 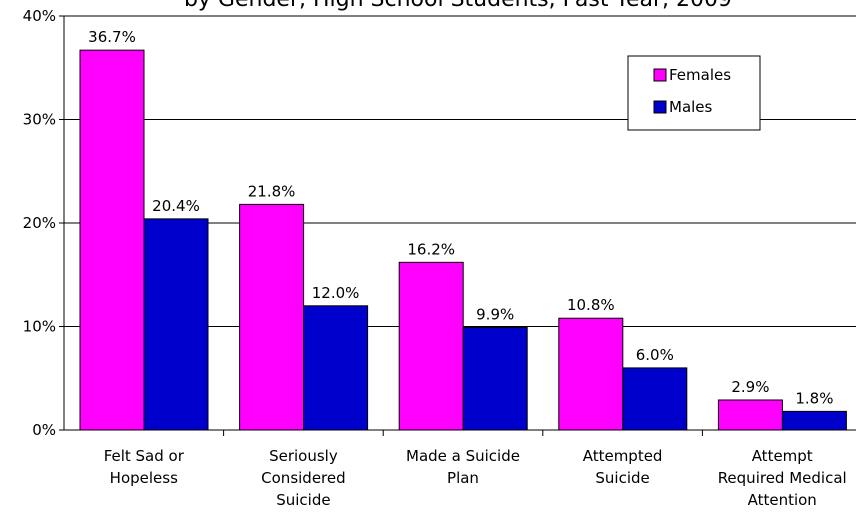 What do you see at coordinates (144, 456) in the screenshot?
I see `x-category-label: Felt Sad or` at bounding box center [144, 456].